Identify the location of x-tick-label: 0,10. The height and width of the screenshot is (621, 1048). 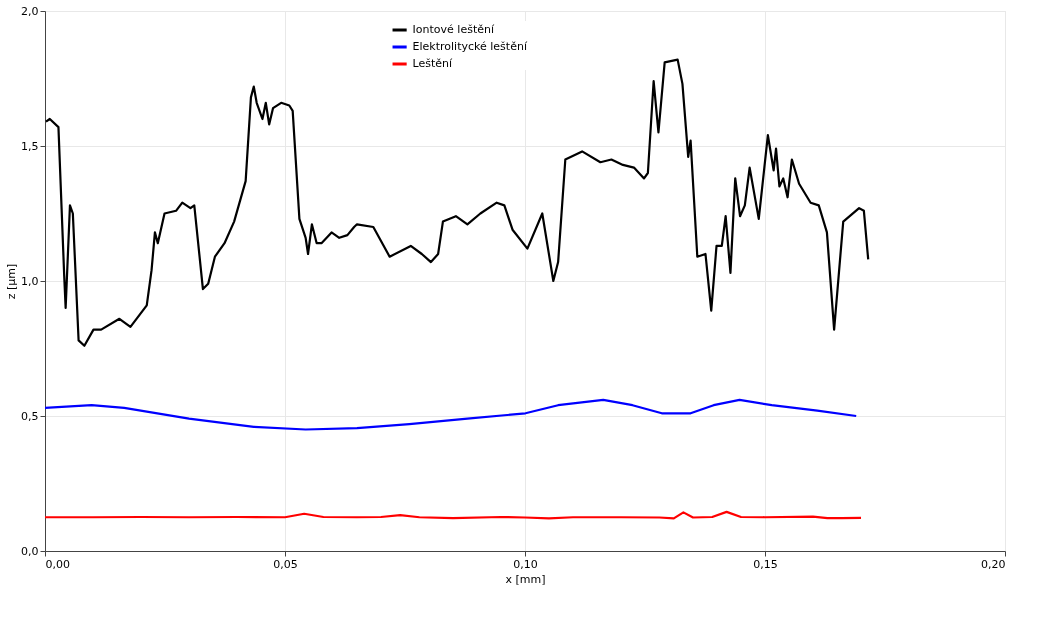
(525, 564).